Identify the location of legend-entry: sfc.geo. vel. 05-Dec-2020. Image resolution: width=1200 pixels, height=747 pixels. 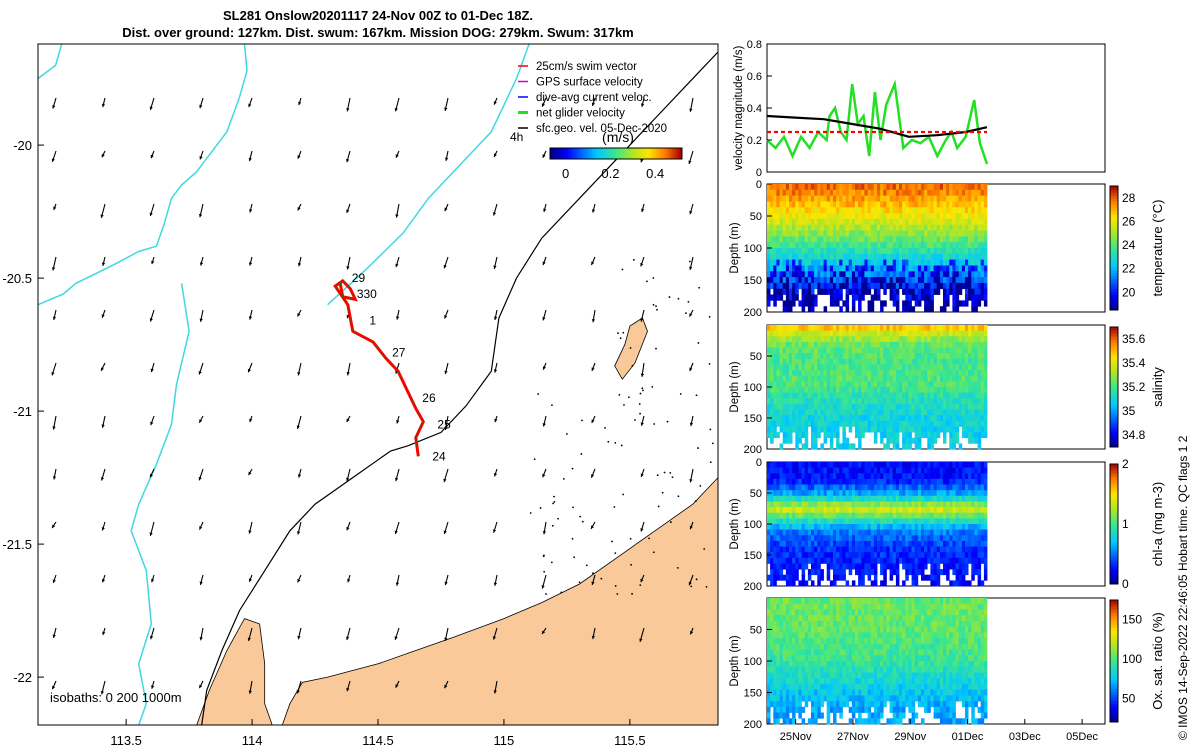
(601, 129).